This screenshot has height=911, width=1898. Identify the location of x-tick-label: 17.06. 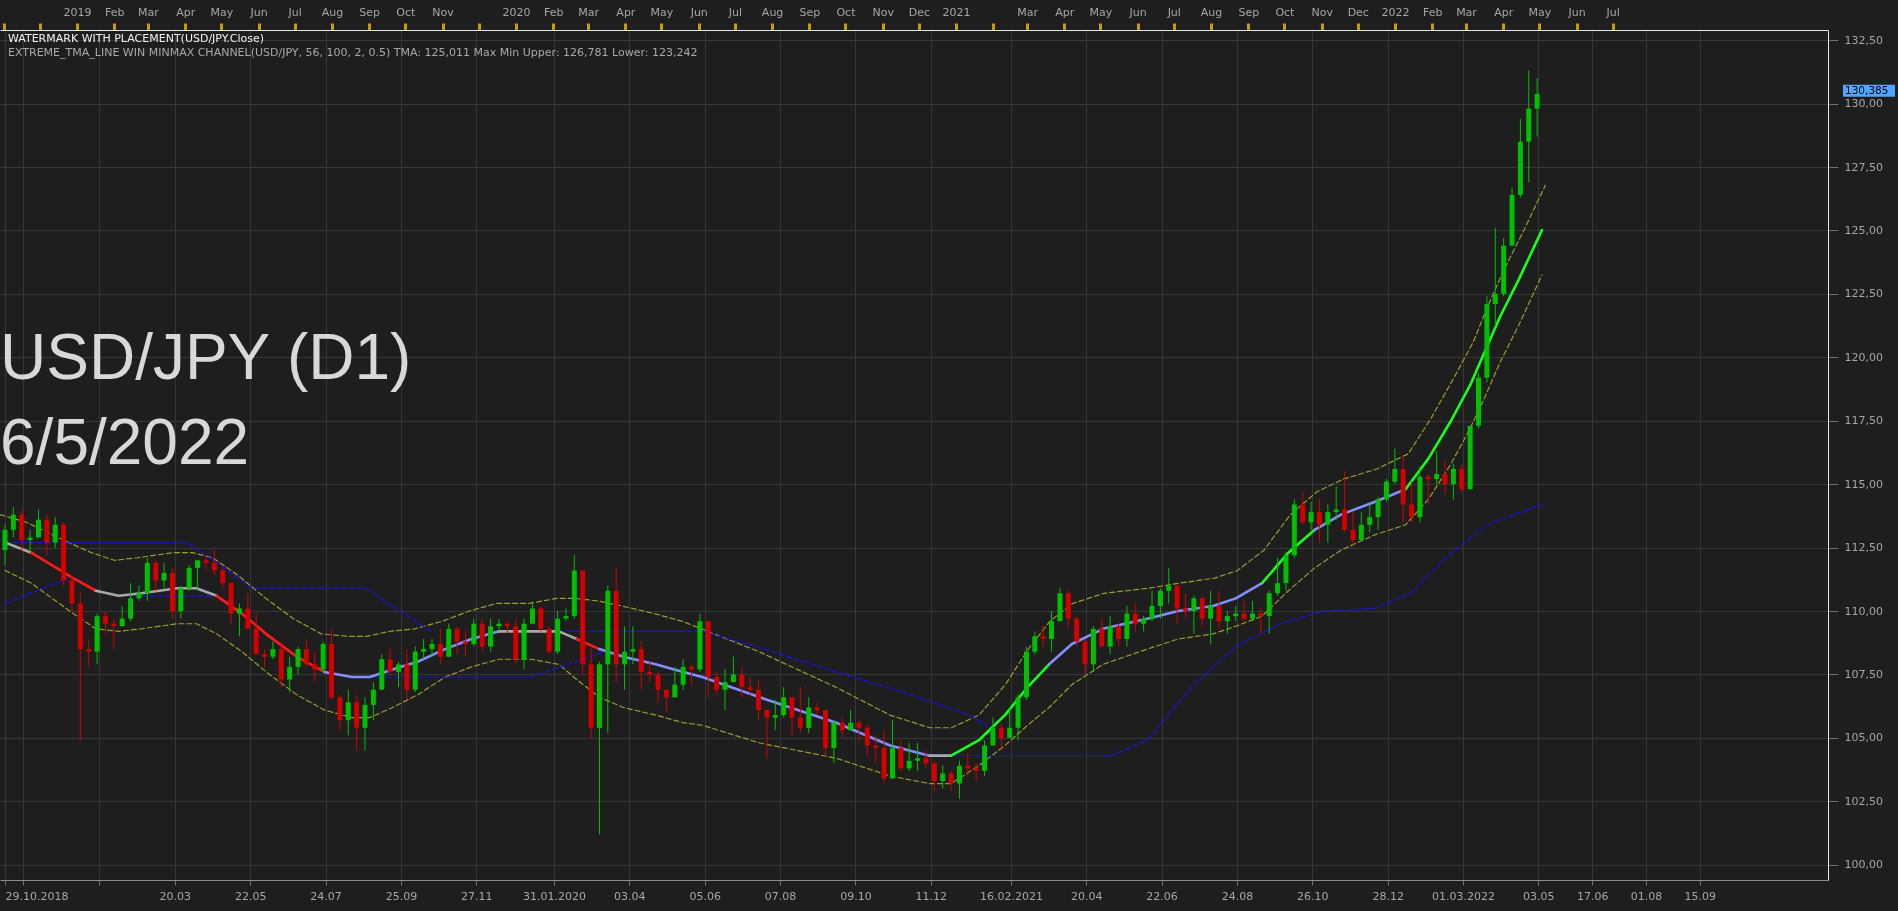
(1592, 896).